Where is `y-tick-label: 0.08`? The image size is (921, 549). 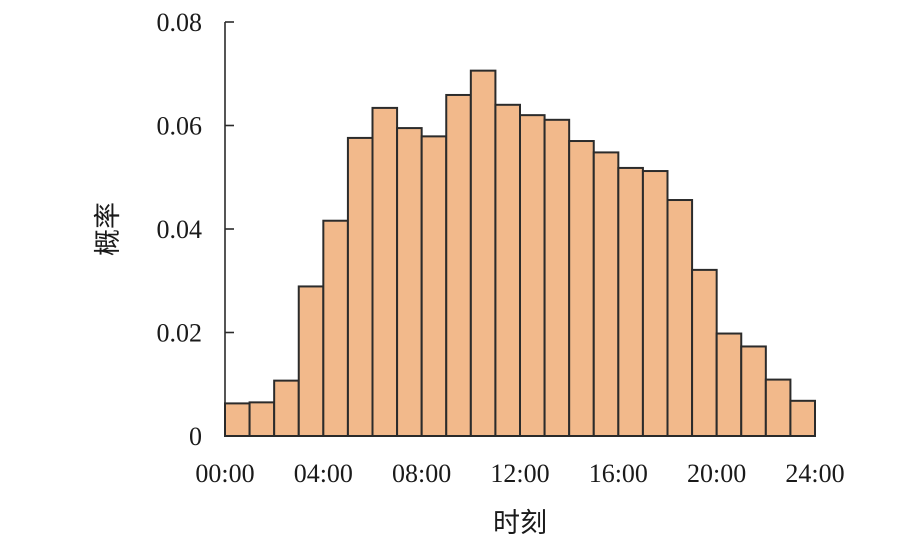
y-tick-label: 0.08 is located at coordinates (180, 22).